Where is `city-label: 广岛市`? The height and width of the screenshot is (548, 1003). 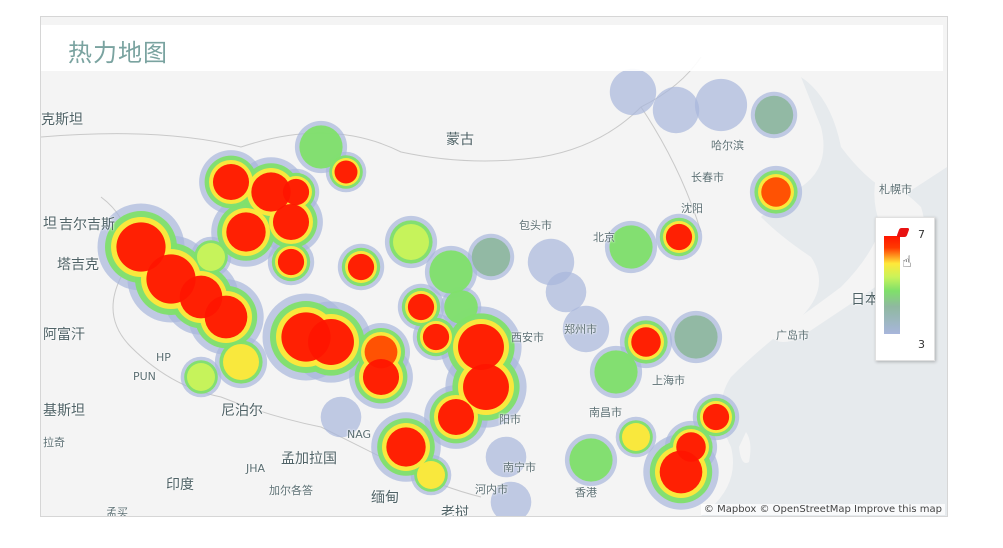 city-label: 广岛市 is located at coordinates (792, 335).